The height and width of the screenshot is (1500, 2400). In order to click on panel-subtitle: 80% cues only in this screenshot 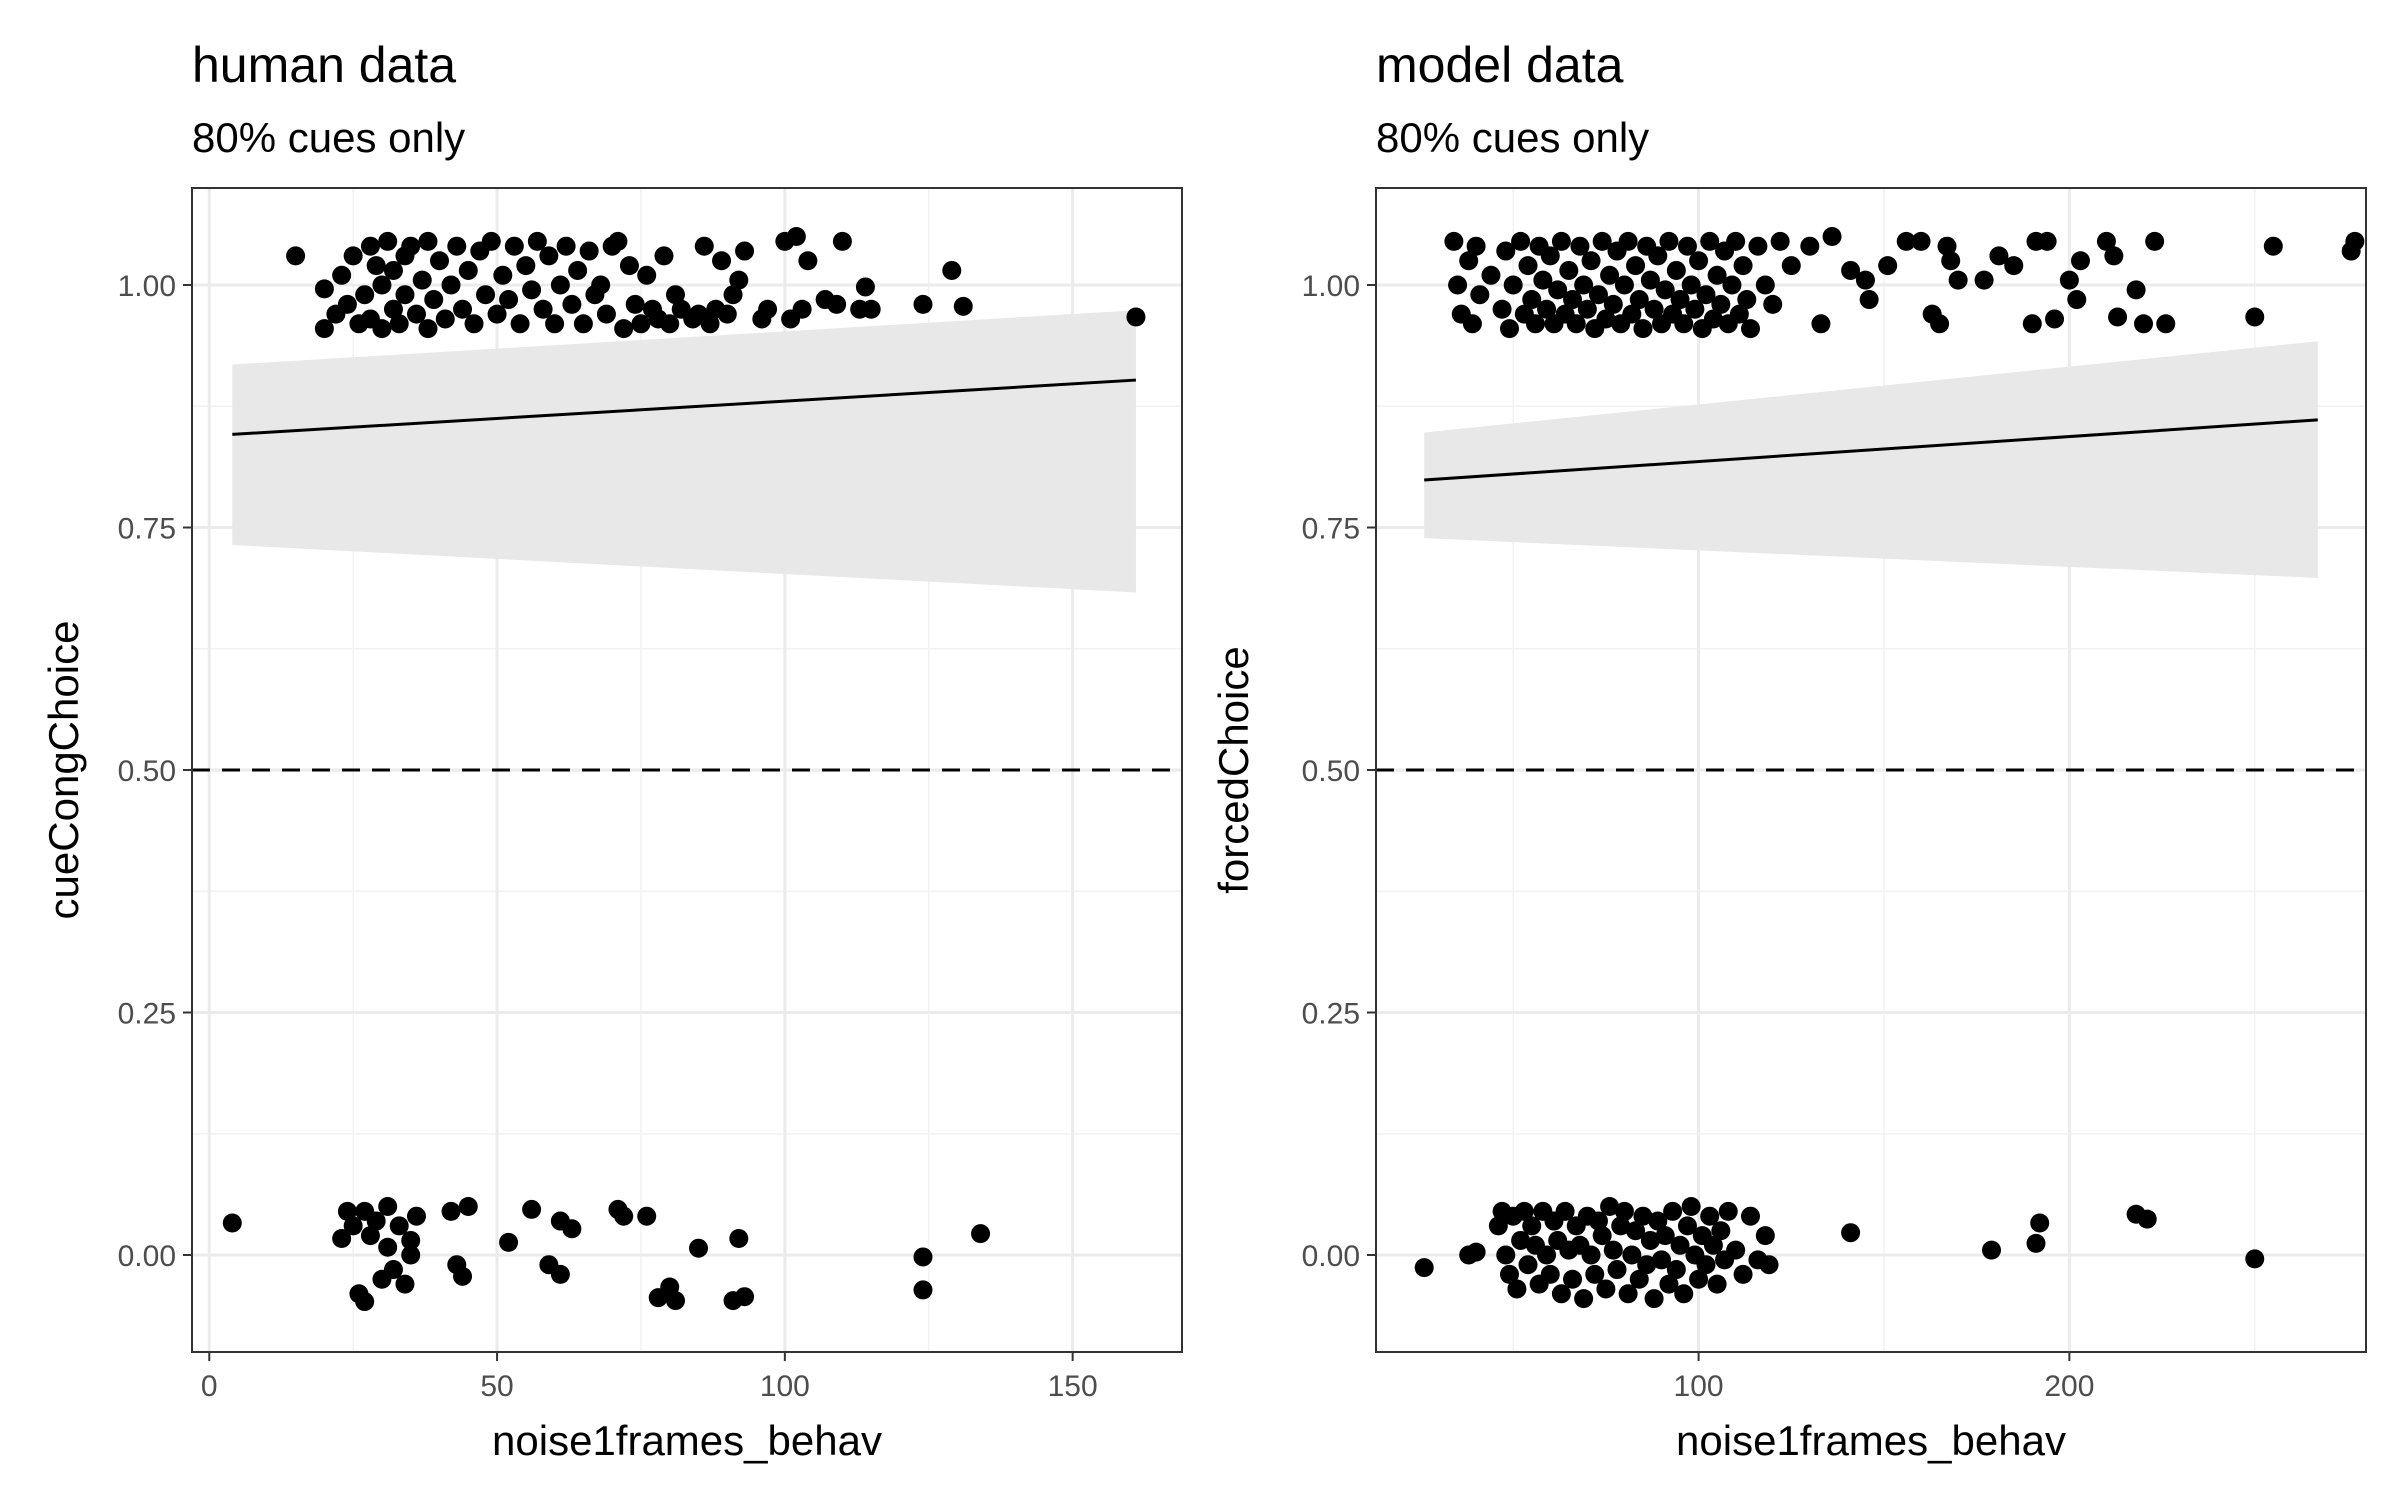, I will do `click(328, 137)`.